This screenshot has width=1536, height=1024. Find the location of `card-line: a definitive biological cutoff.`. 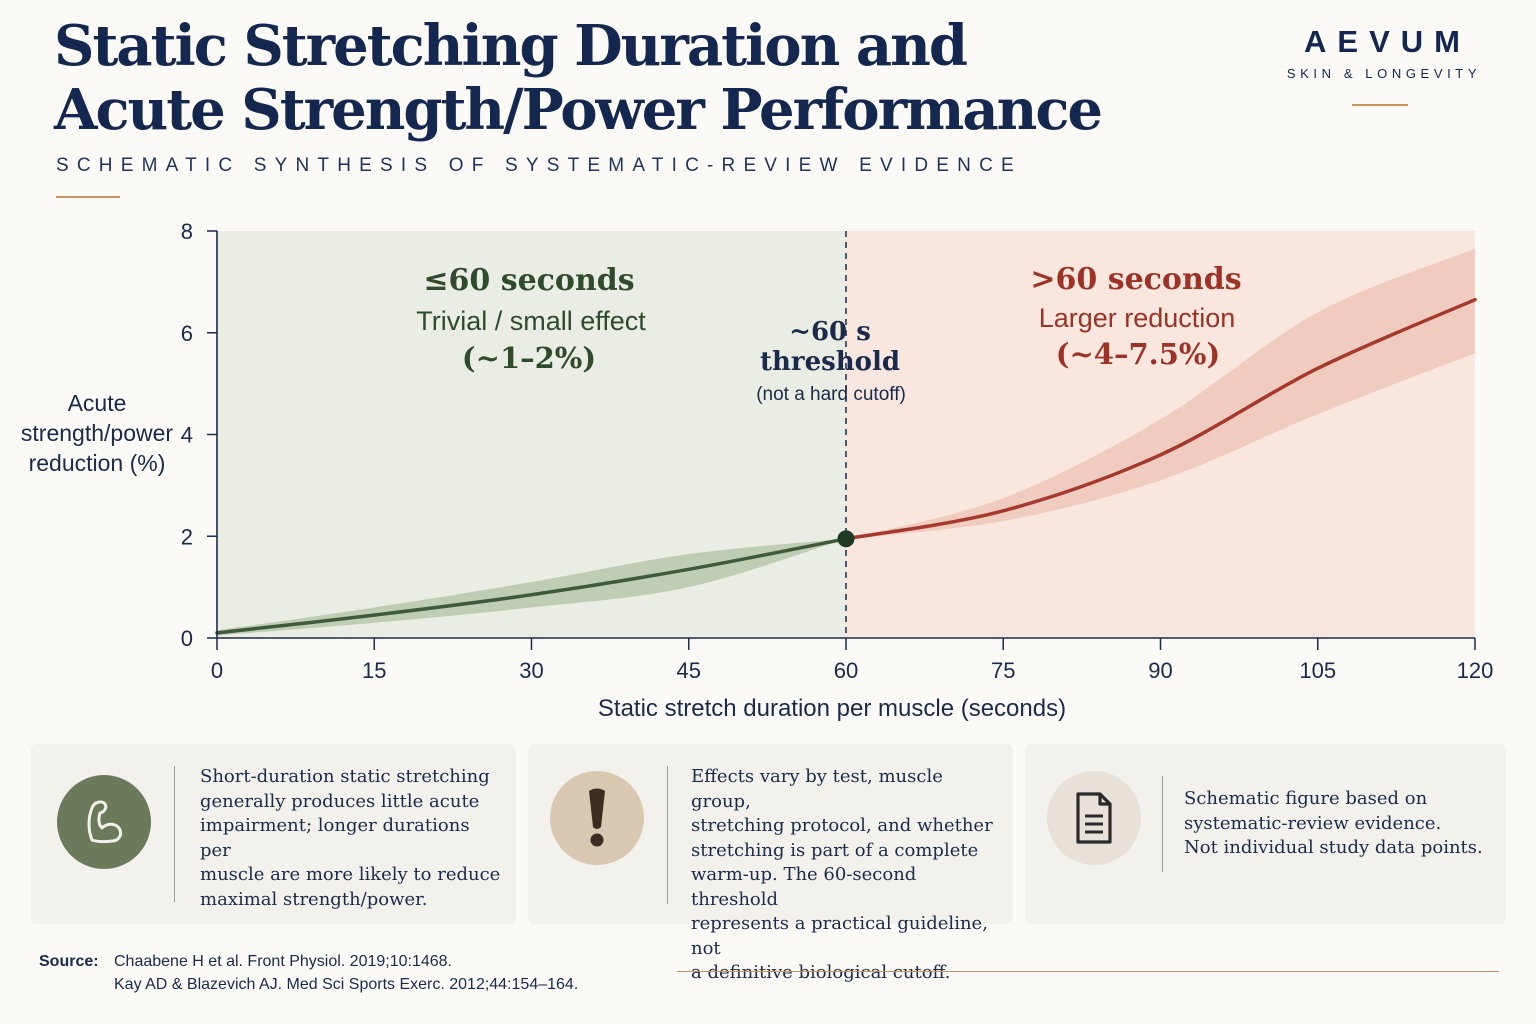

card-line: a definitive biological cutoff. is located at coordinates (821, 972).